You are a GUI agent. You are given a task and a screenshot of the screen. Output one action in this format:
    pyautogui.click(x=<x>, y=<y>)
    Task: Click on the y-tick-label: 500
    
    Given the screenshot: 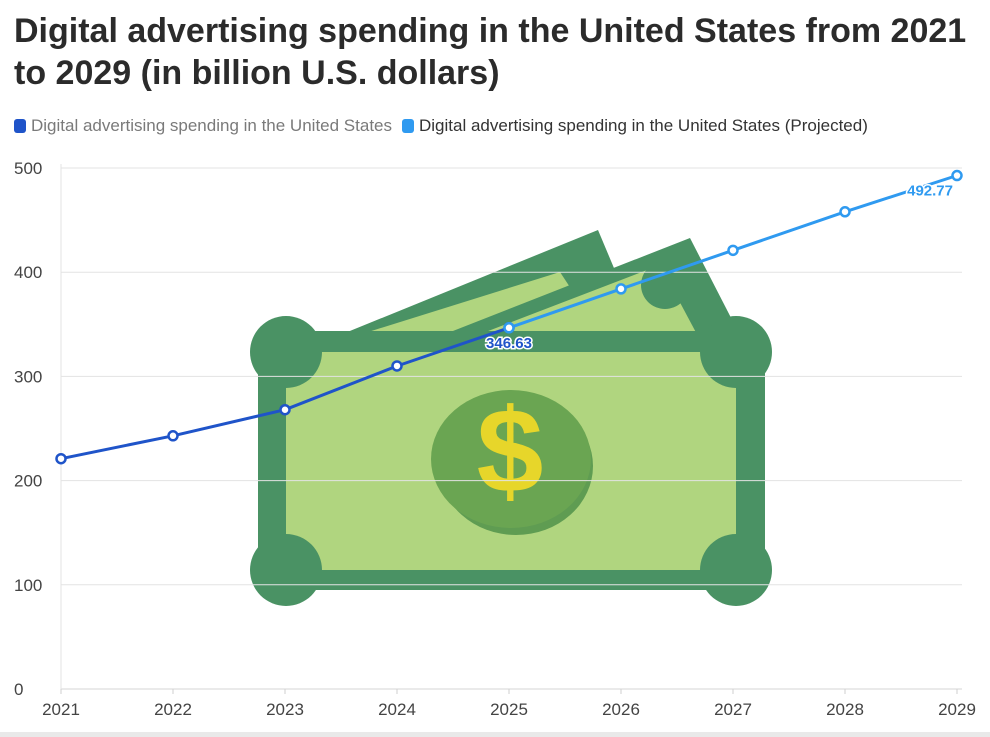 What is the action you would take?
    pyautogui.click(x=28, y=168)
    